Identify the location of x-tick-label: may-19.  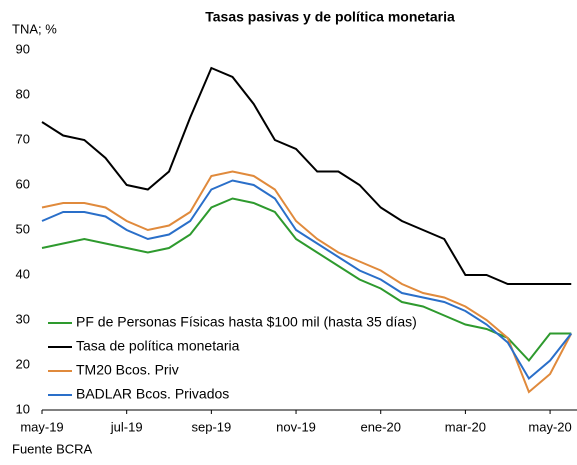
(41, 426).